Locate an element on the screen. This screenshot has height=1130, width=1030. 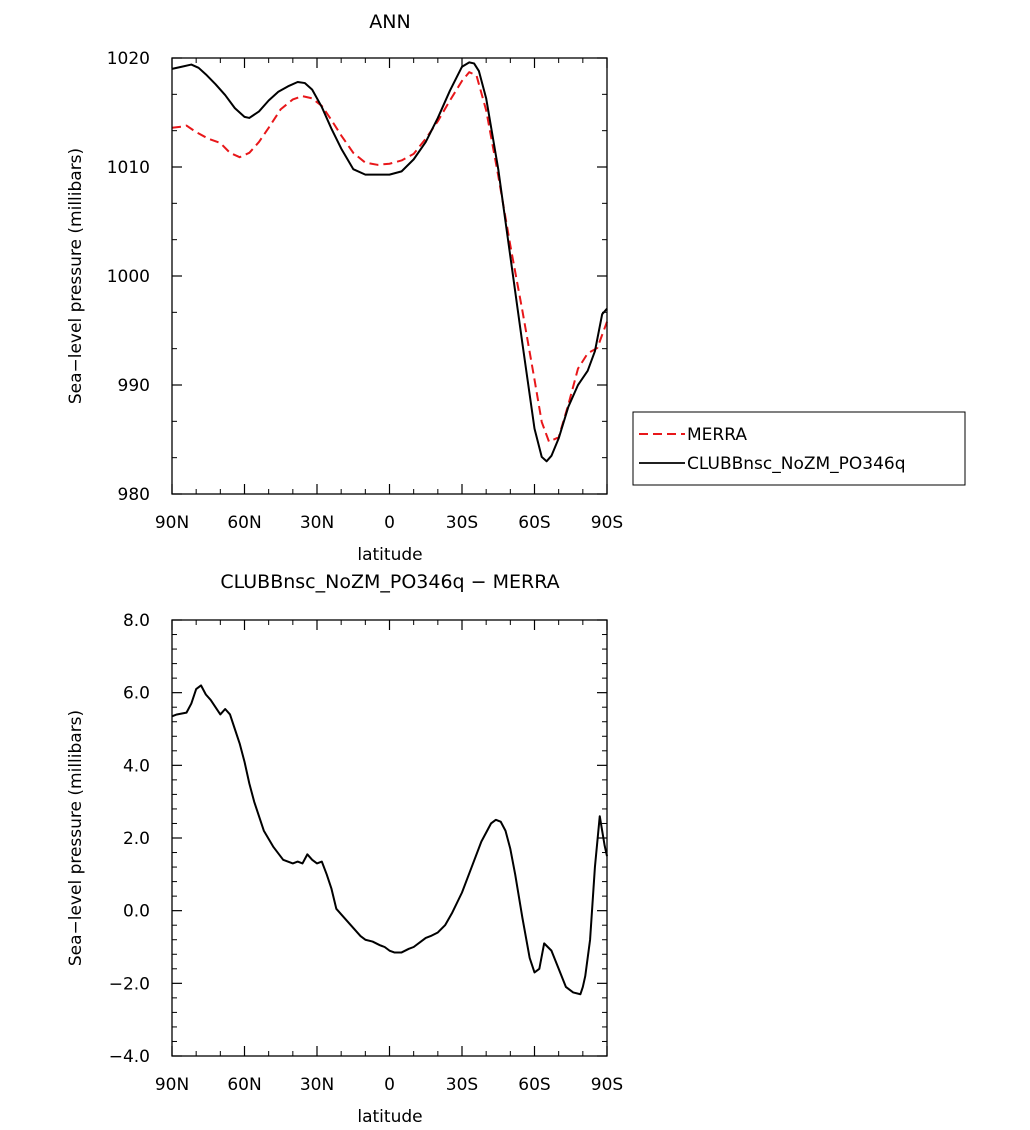
legend: MERRA CLUBBnsc_NoZM_PO346q is located at coordinates (799, 448).